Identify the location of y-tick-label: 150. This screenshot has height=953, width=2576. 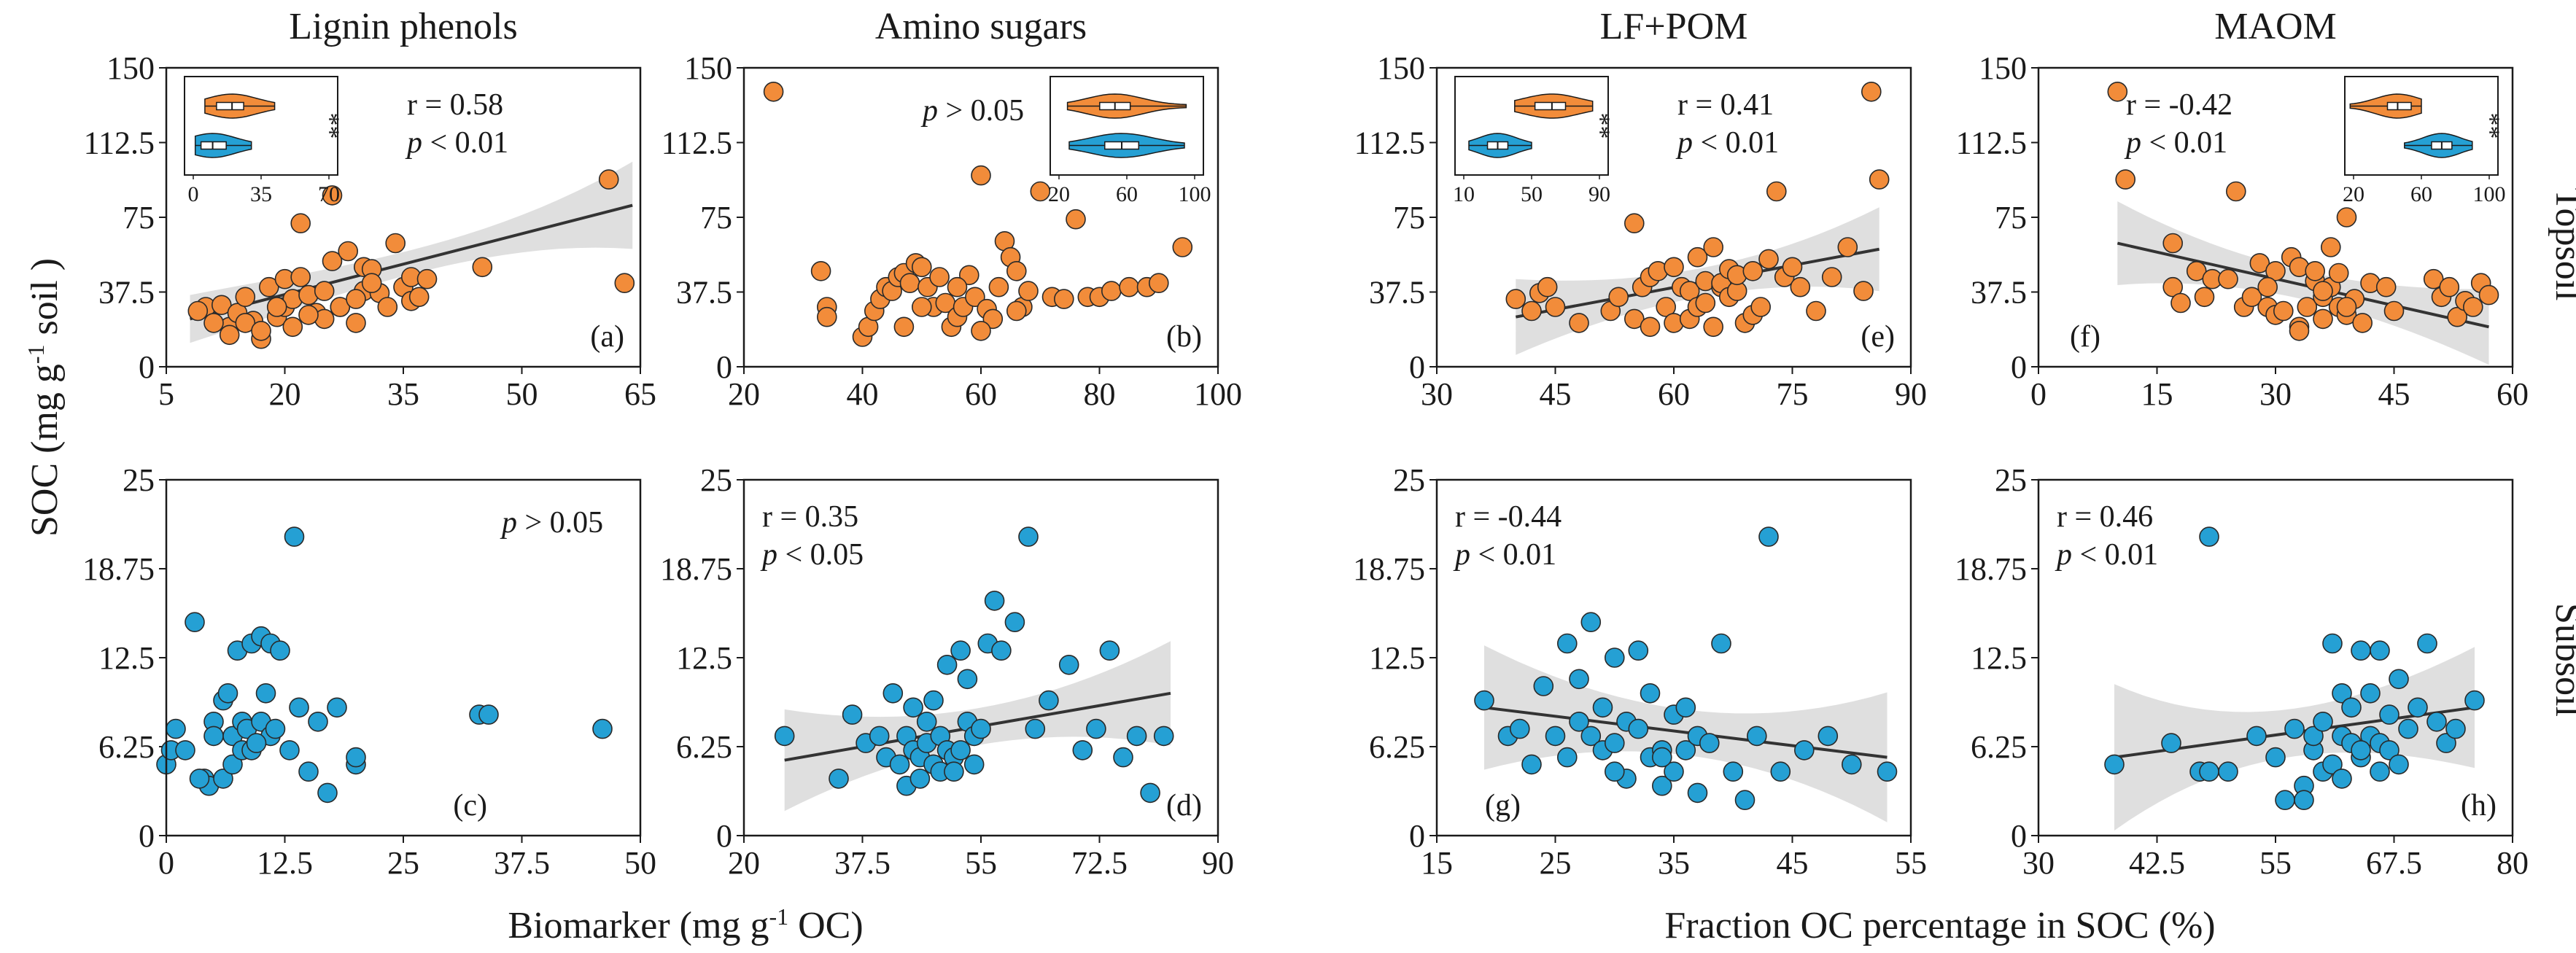
(2003, 68).